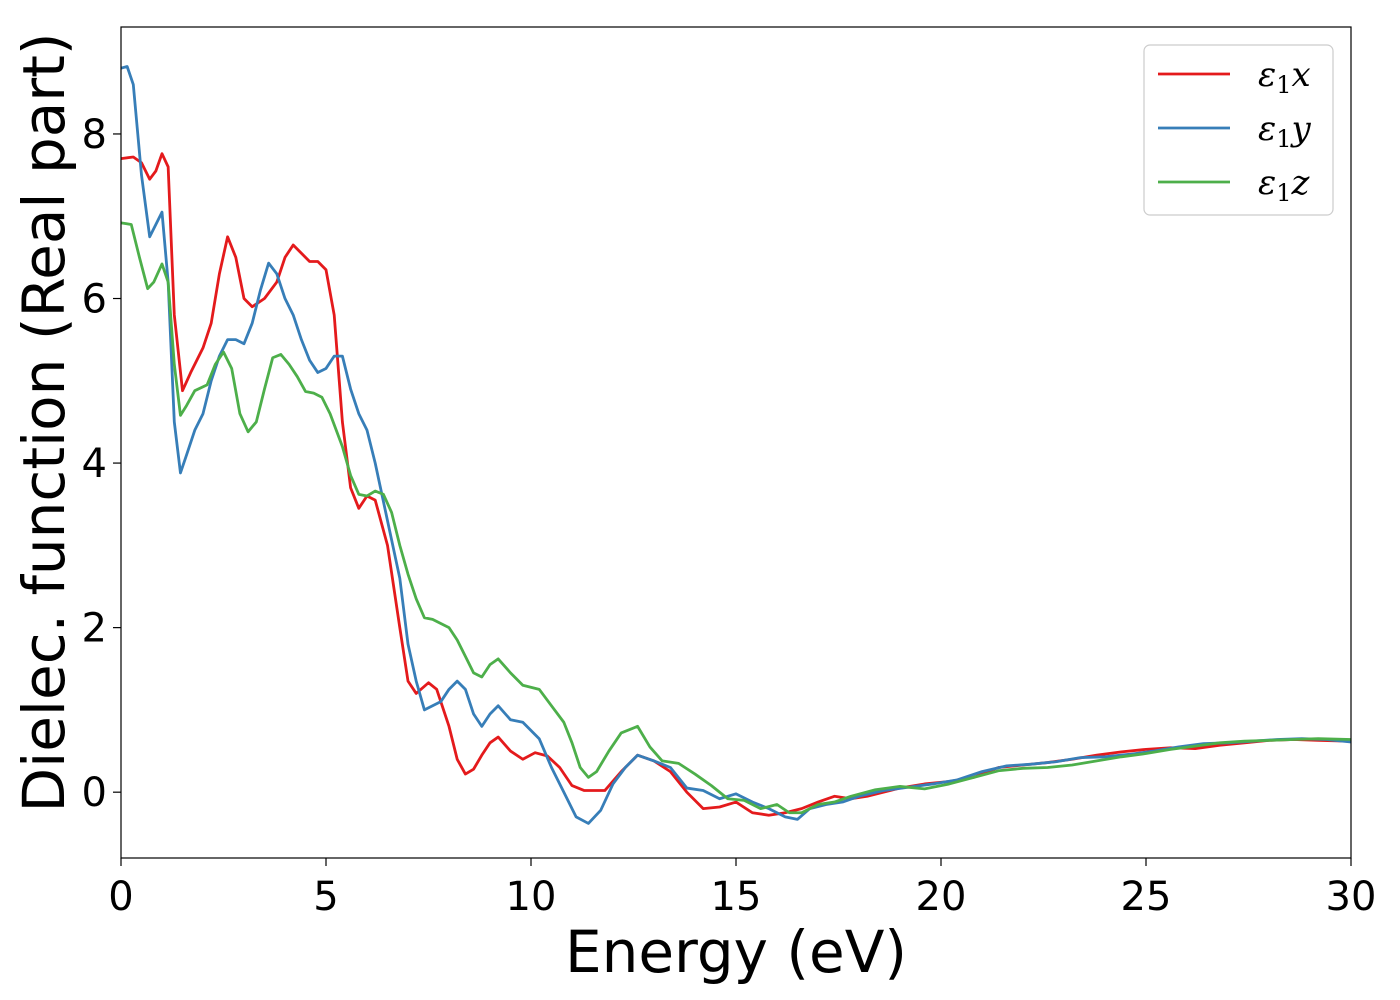 The width and height of the screenshot is (1400, 1000). Describe the element at coordinates (1285, 131) in the screenshot. I see `legend-label-y: ε1y` at that location.